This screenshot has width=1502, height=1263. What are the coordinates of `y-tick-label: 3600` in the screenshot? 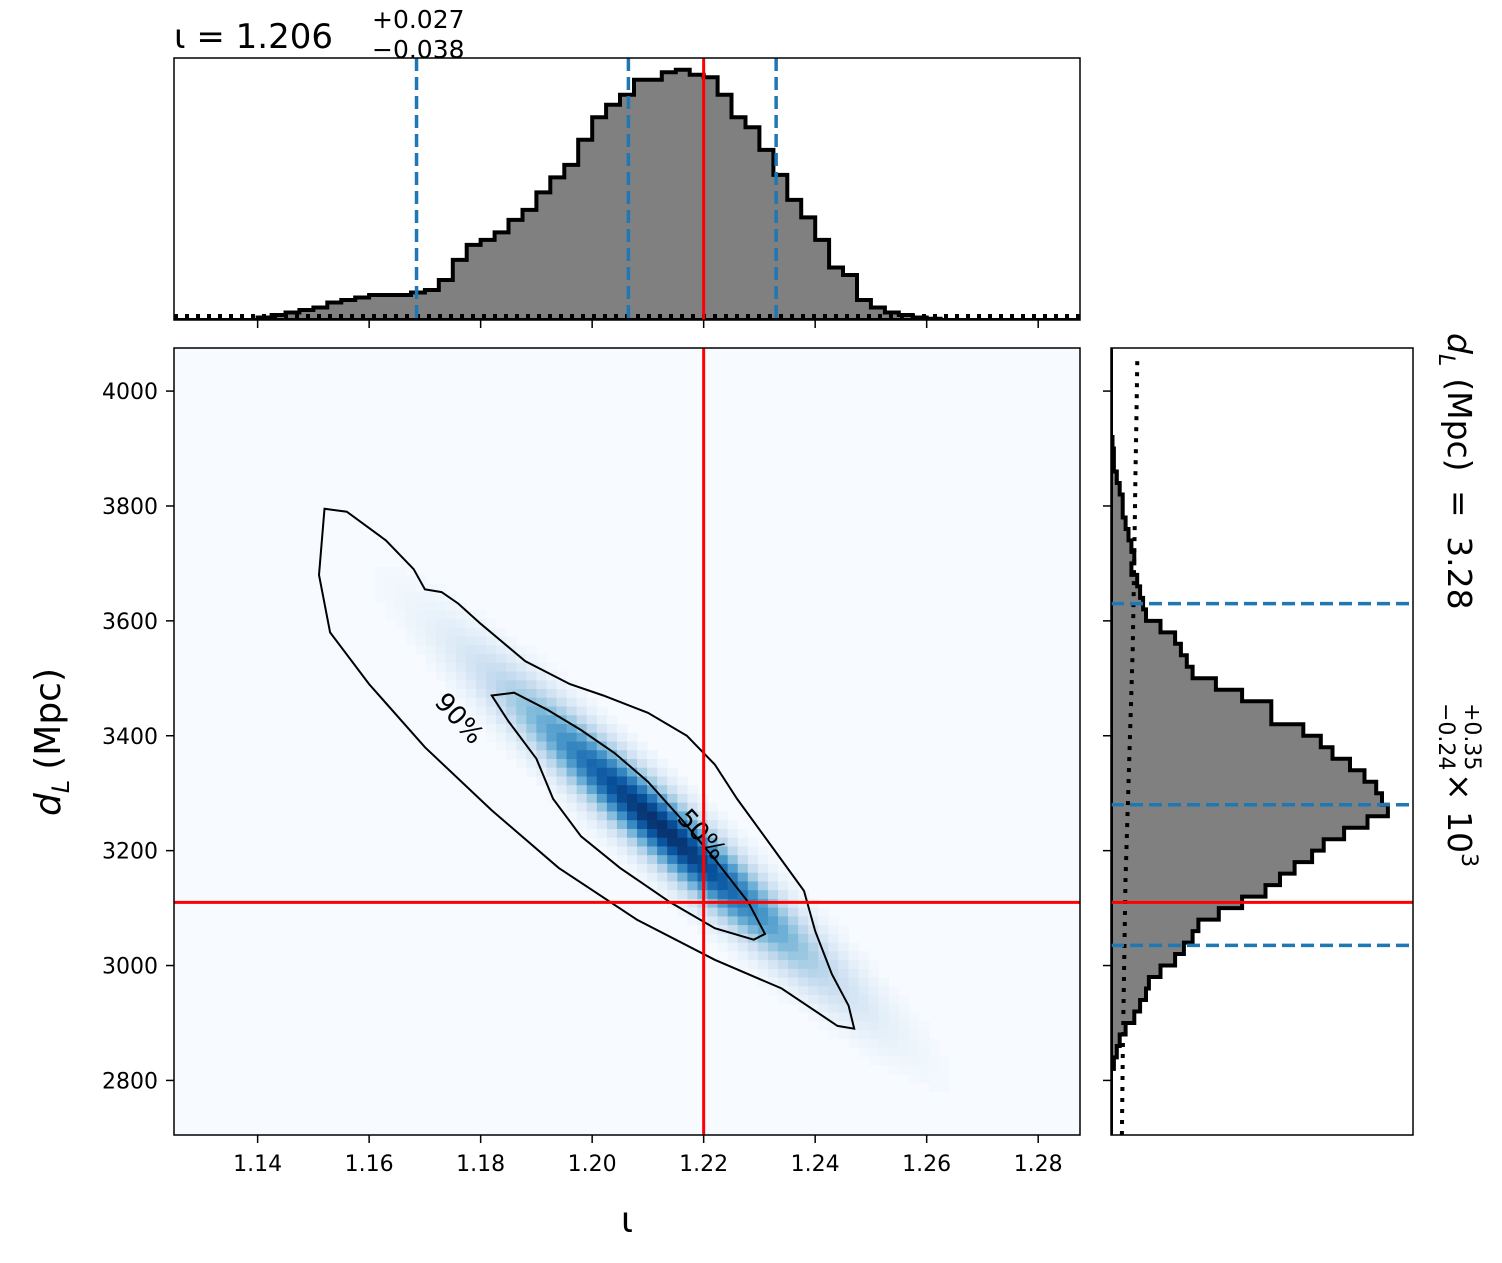 It's located at (130, 622).